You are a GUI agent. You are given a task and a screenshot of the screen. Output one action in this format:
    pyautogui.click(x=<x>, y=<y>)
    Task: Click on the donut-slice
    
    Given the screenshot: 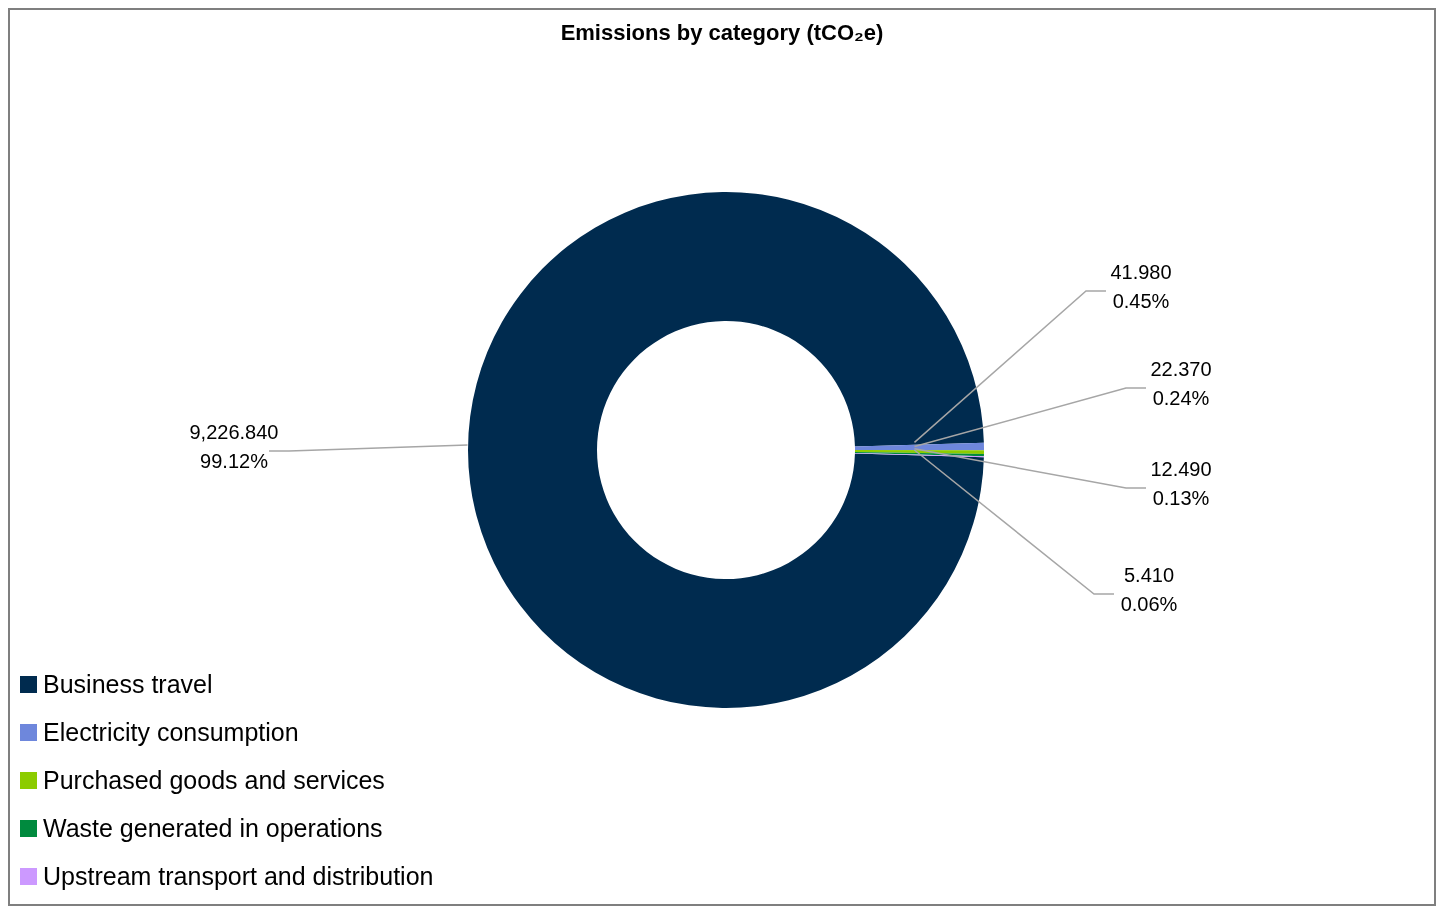 What is the action you would take?
    pyautogui.click(x=919, y=446)
    